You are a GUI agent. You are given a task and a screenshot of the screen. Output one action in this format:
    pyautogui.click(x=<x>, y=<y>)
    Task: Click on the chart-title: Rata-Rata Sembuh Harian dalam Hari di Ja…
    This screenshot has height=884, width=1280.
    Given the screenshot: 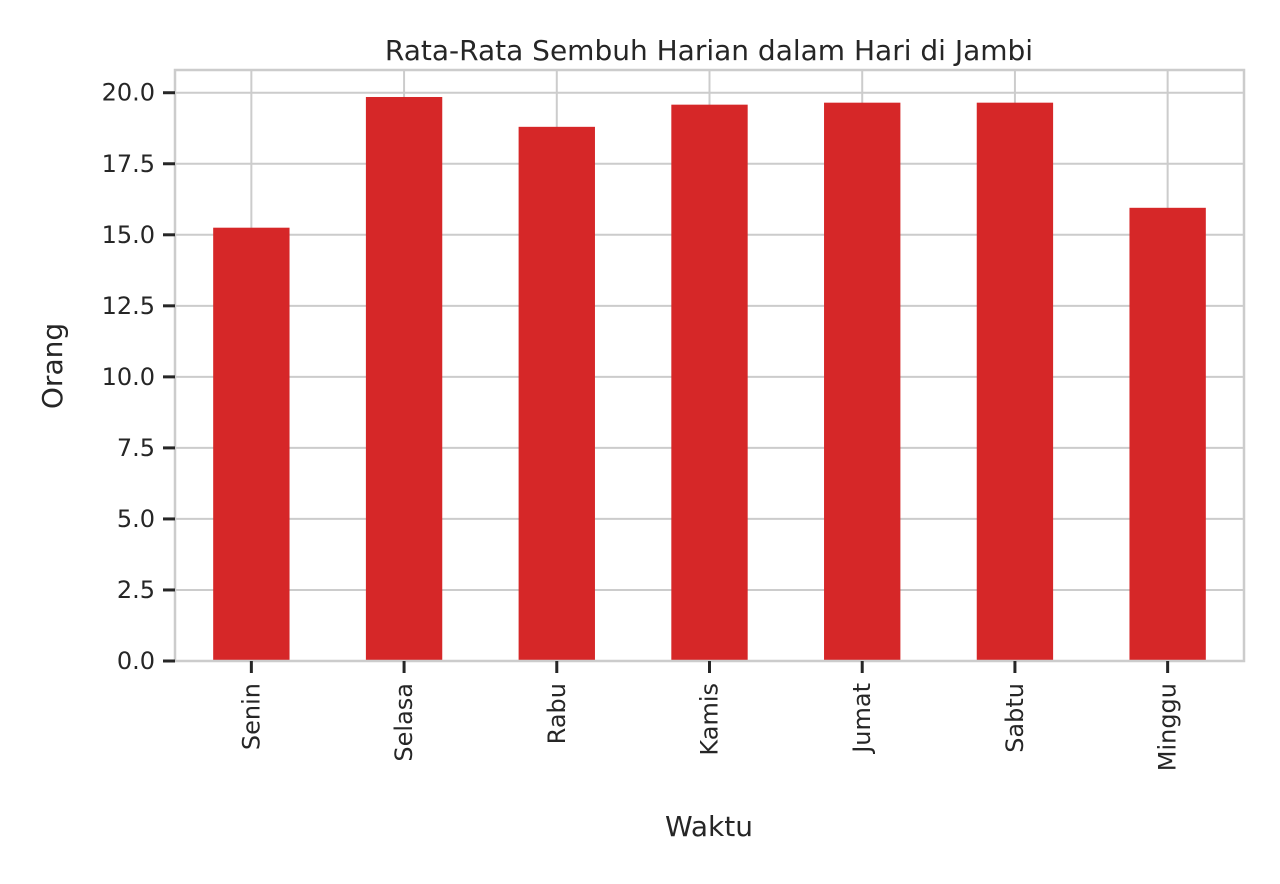 What is the action you would take?
    pyautogui.click(x=709, y=50)
    